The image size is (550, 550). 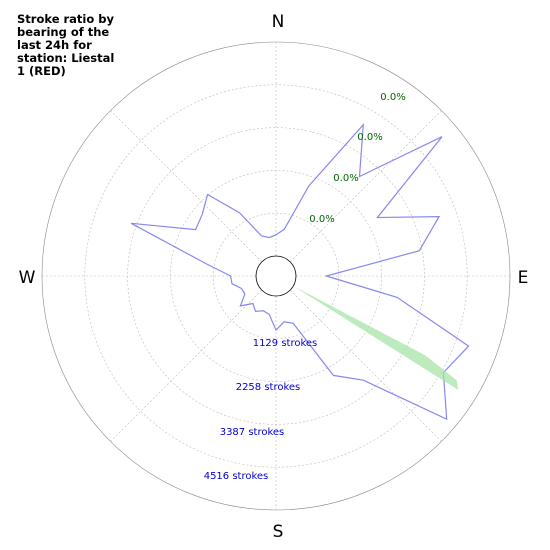 What do you see at coordinates (27, 278) in the screenshot?
I see `direction-label-w: W` at bounding box center [27, 278].